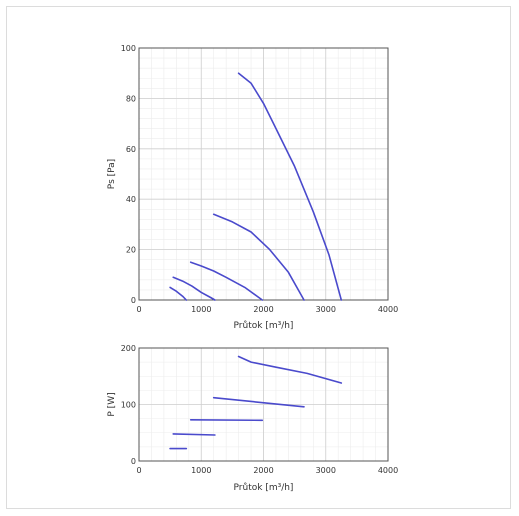  What do you see at coordinates (131, 250) in the screenshot?
I see `y-tick-label: 20` at bounding box center [131, 250].